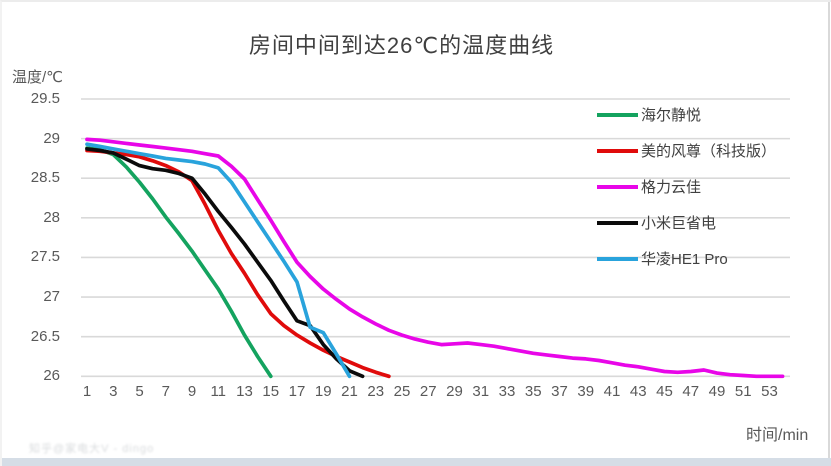  What do you see at coordinates (51, 297) in the screenshot?
I see `y-tick-label: 27` at bounding box center [51, 297].